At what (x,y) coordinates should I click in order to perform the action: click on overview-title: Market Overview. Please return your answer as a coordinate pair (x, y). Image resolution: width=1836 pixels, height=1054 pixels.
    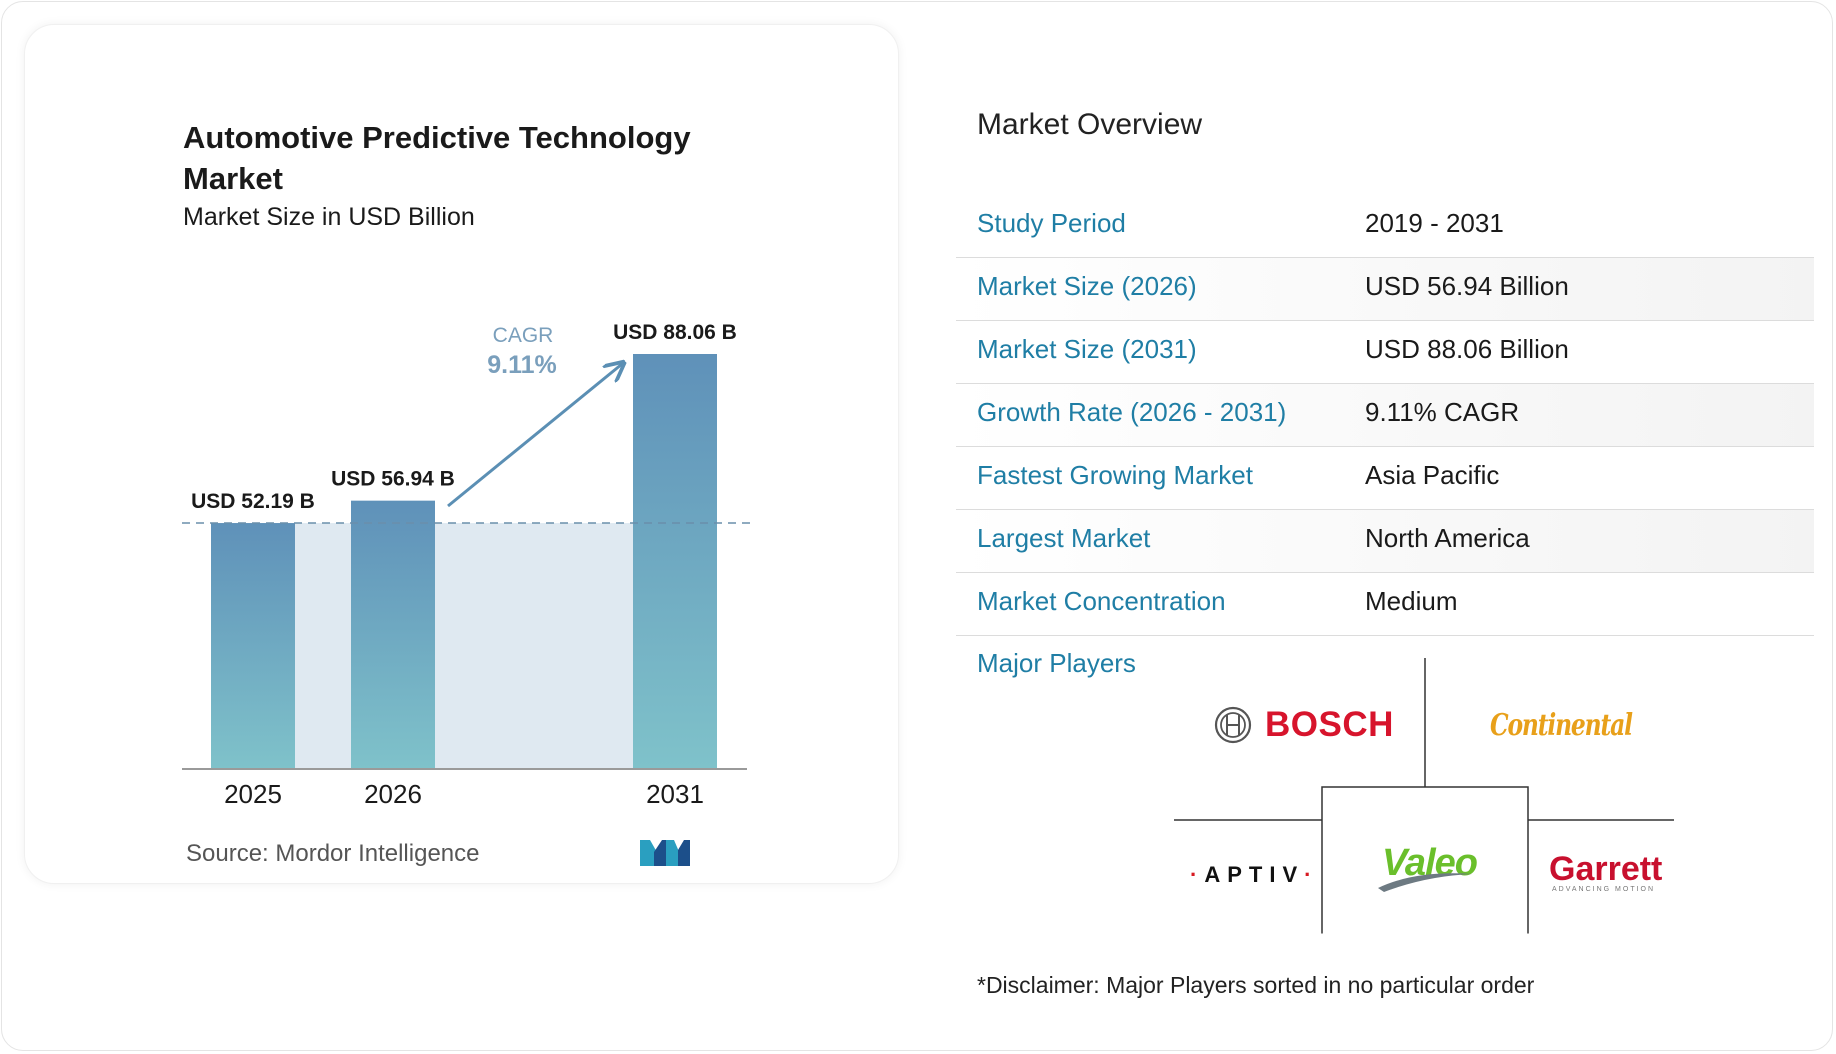
    Looking at the image, I should click on (1090, 124).